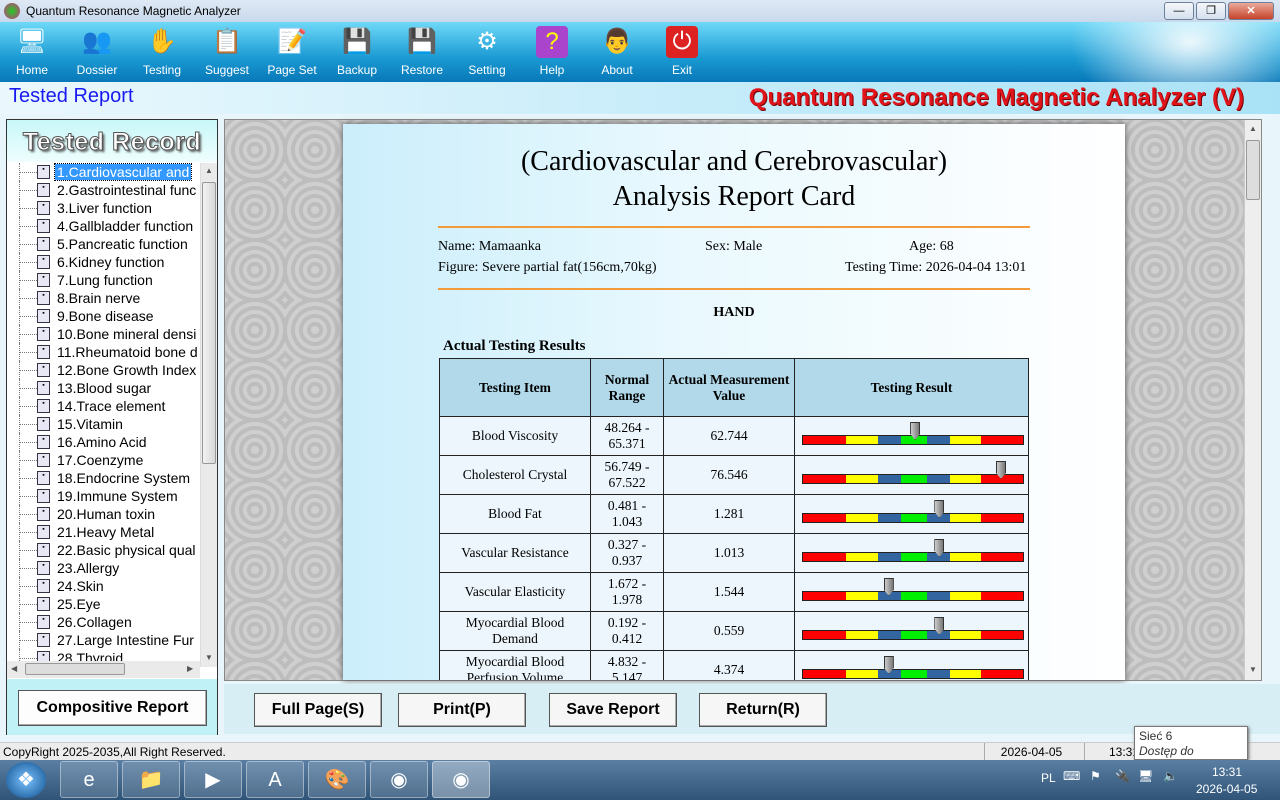  What do you see at coordinates (127, 352) in the screenshot?
I see `record-item-label: 11.Rheumatoid bone d` at bounding box center [127, 352].